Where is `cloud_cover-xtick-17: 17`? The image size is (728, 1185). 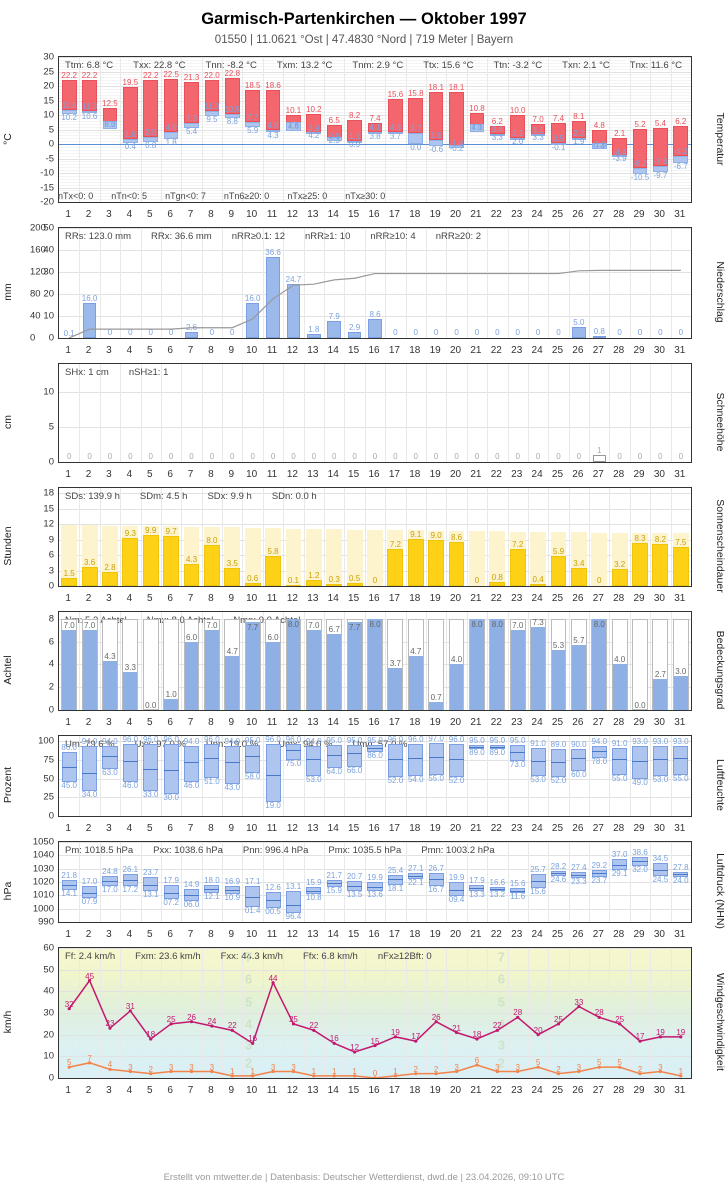
cloud_cover-xtick-17: 17 is located at coordinates (394, 722).